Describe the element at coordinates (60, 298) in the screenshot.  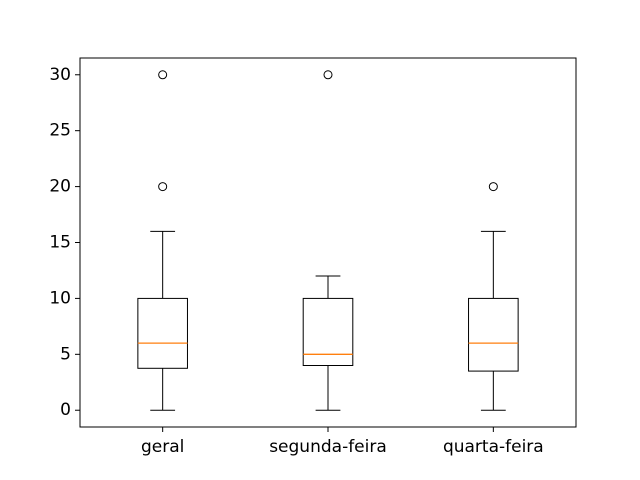
I see `y-tick-label: 10` at that location.